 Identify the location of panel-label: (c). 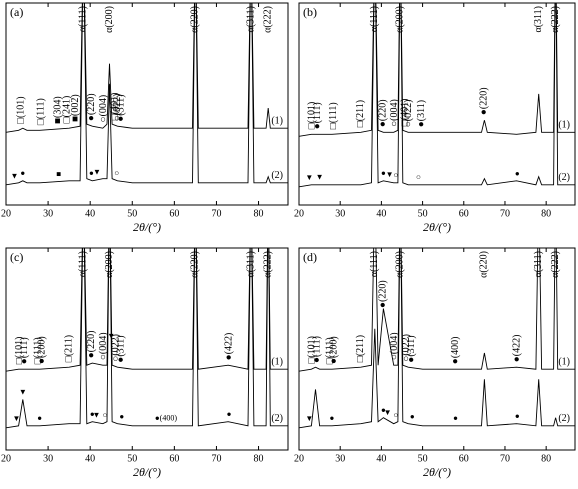
(16, 257).